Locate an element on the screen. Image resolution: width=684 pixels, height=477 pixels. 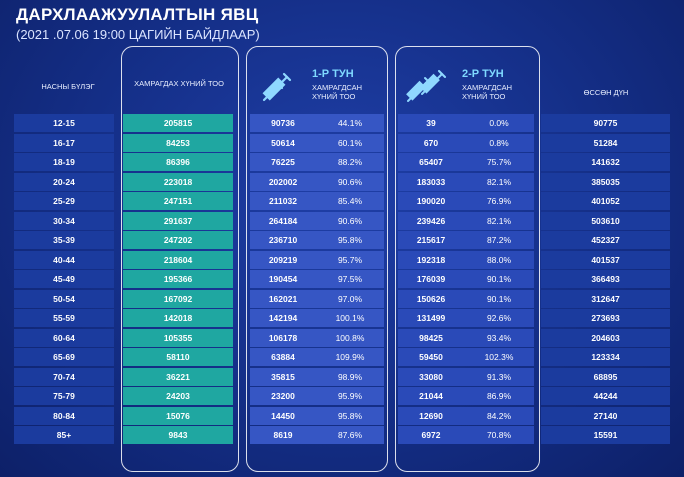
age-cell: 65-69 is located at coordinates (64, 357).